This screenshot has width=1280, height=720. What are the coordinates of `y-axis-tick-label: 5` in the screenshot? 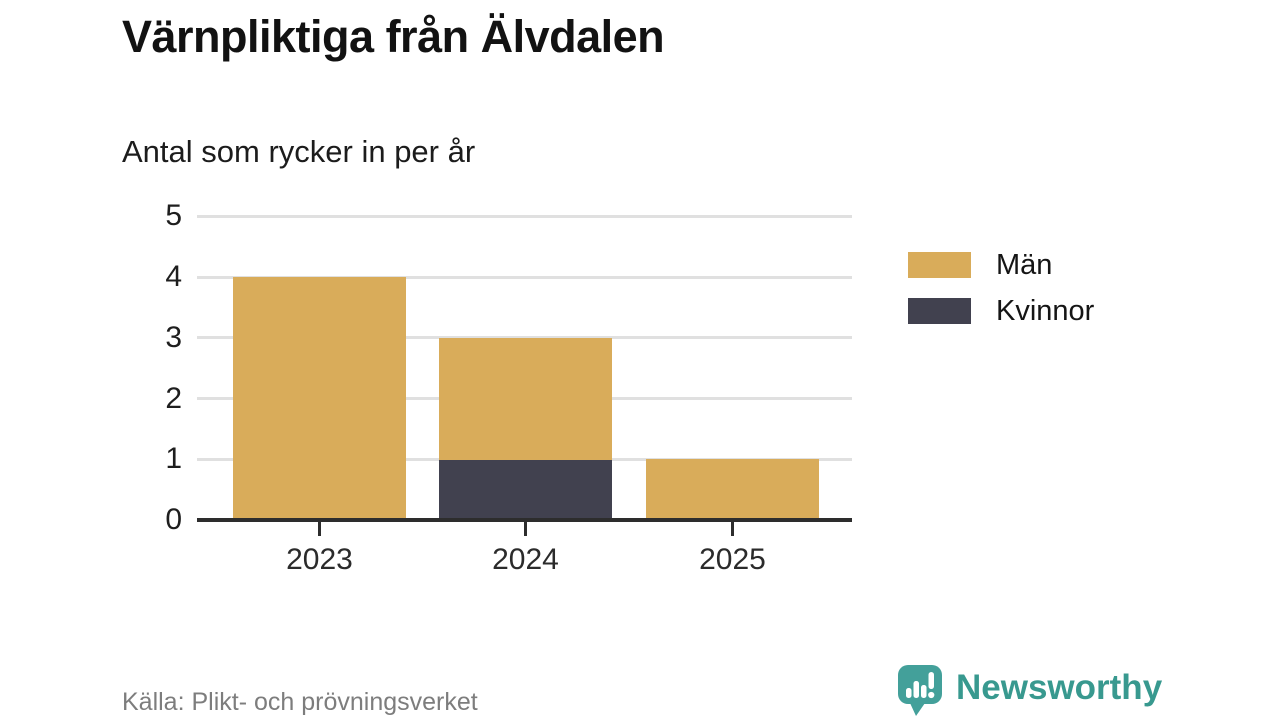 It's located at (173, 216).